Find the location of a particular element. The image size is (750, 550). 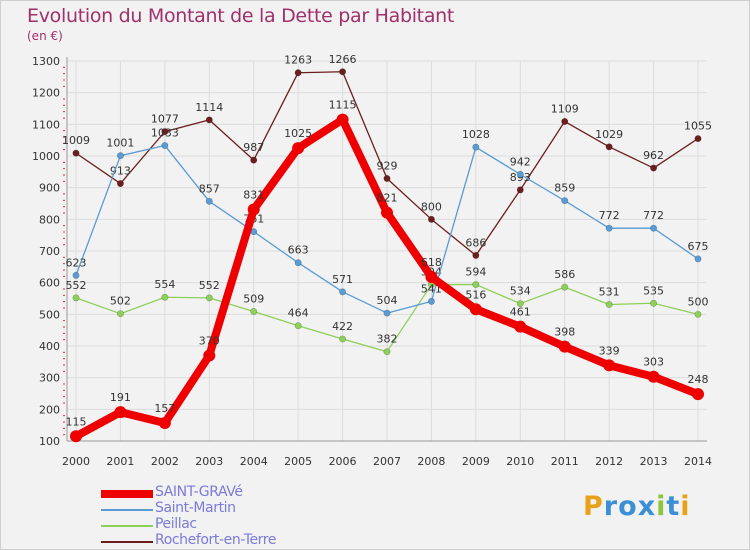

data-label: 504 is located at coordinates (387, 300).